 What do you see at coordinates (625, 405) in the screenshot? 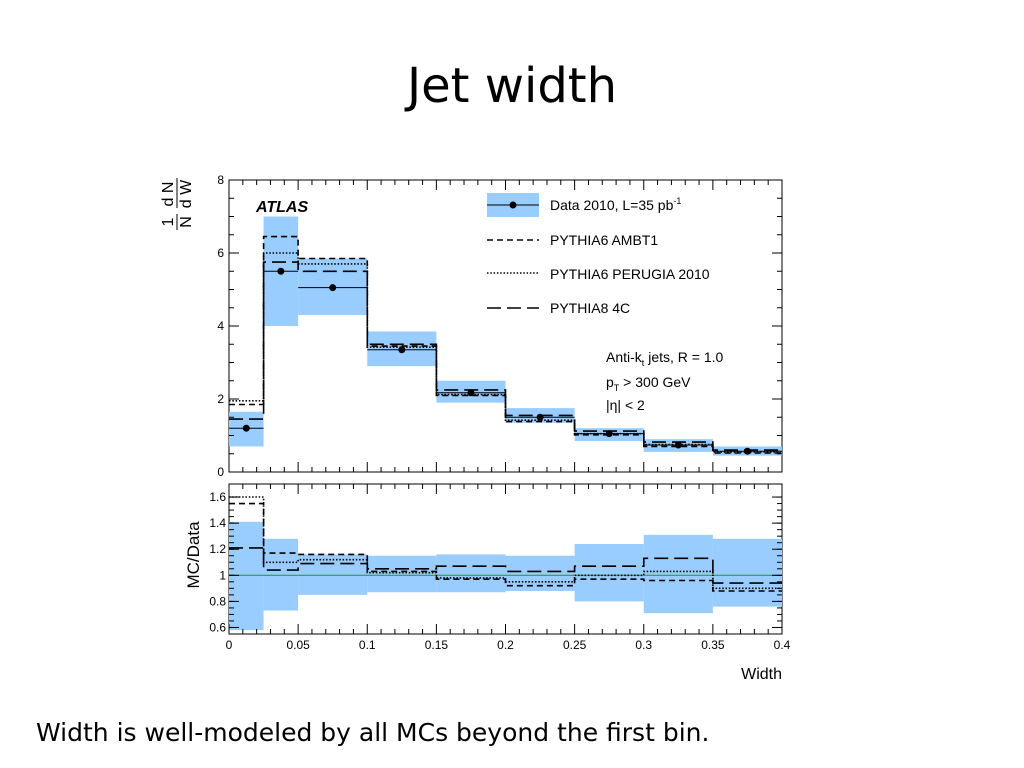
I see `annotation-line-3: |η| < 2` at bounding box center [625, 405].